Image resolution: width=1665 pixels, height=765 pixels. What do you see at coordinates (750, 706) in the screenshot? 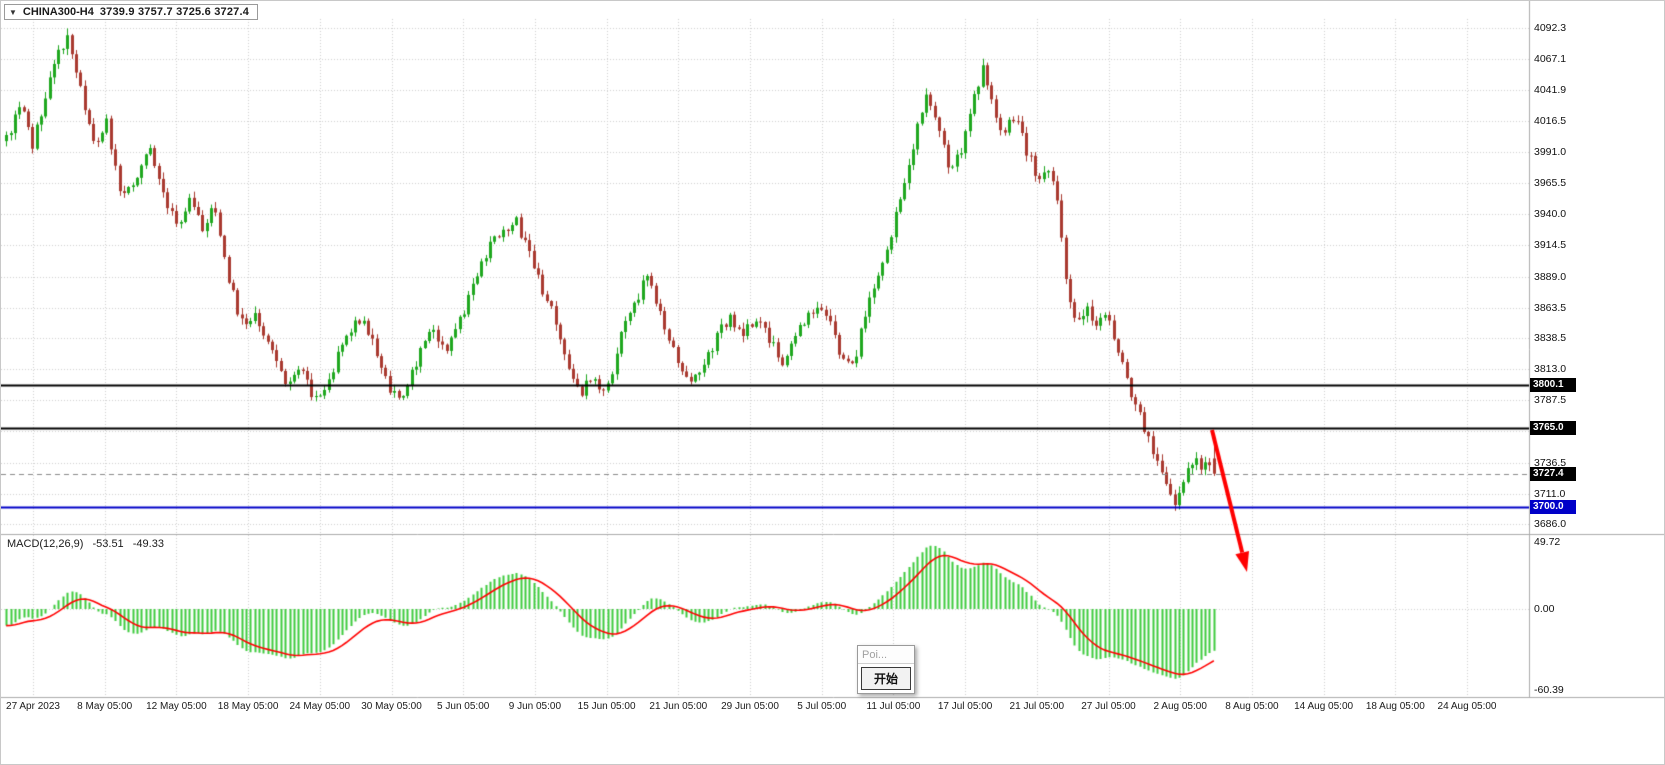
I see `time-axis-label: 29 Jun 05:00` at bounding box center [750, 706].